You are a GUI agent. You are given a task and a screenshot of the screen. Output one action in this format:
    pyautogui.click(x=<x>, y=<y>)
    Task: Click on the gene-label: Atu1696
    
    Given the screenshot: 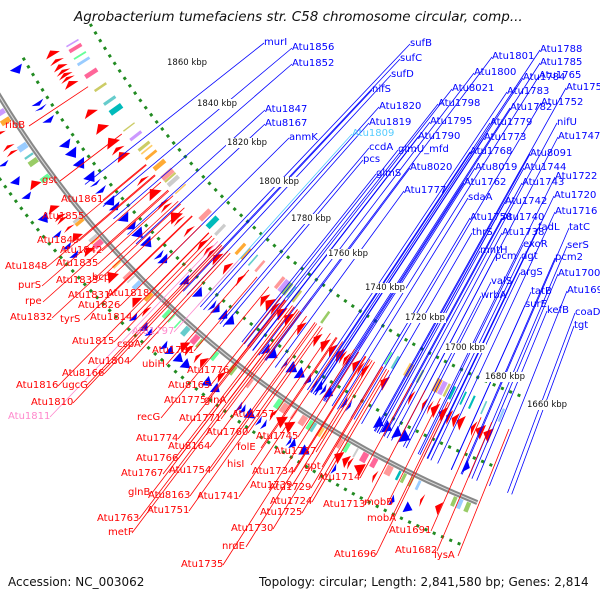 What is the action you would take?
    pyautogui.click(x=355, y=554)
    